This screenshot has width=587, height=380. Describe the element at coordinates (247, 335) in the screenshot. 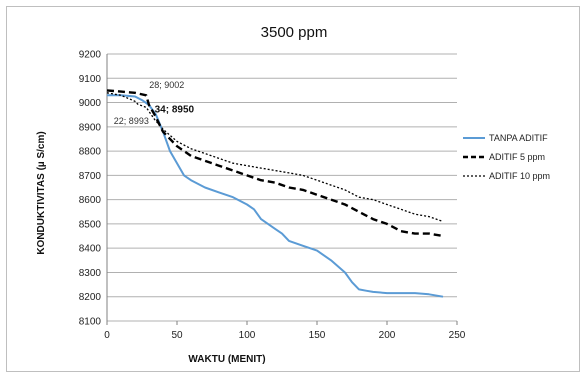

I see `x-tick-label: 100` at that location.